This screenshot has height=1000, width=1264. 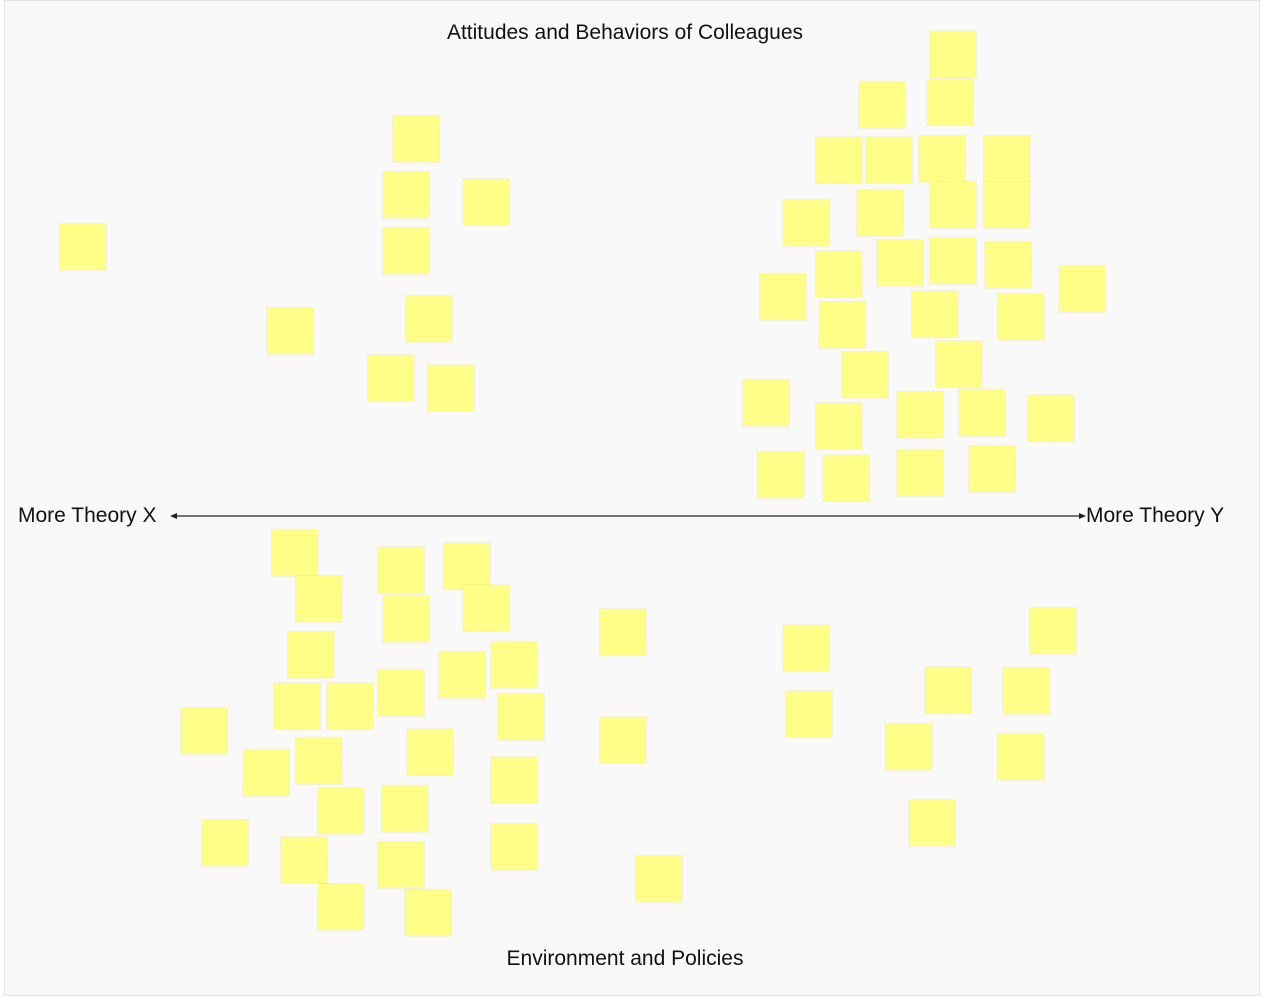 I want to click on vertical-axis-top-label: Attitudes and Behaviors of Colleagues, so click(x=625, y=32).